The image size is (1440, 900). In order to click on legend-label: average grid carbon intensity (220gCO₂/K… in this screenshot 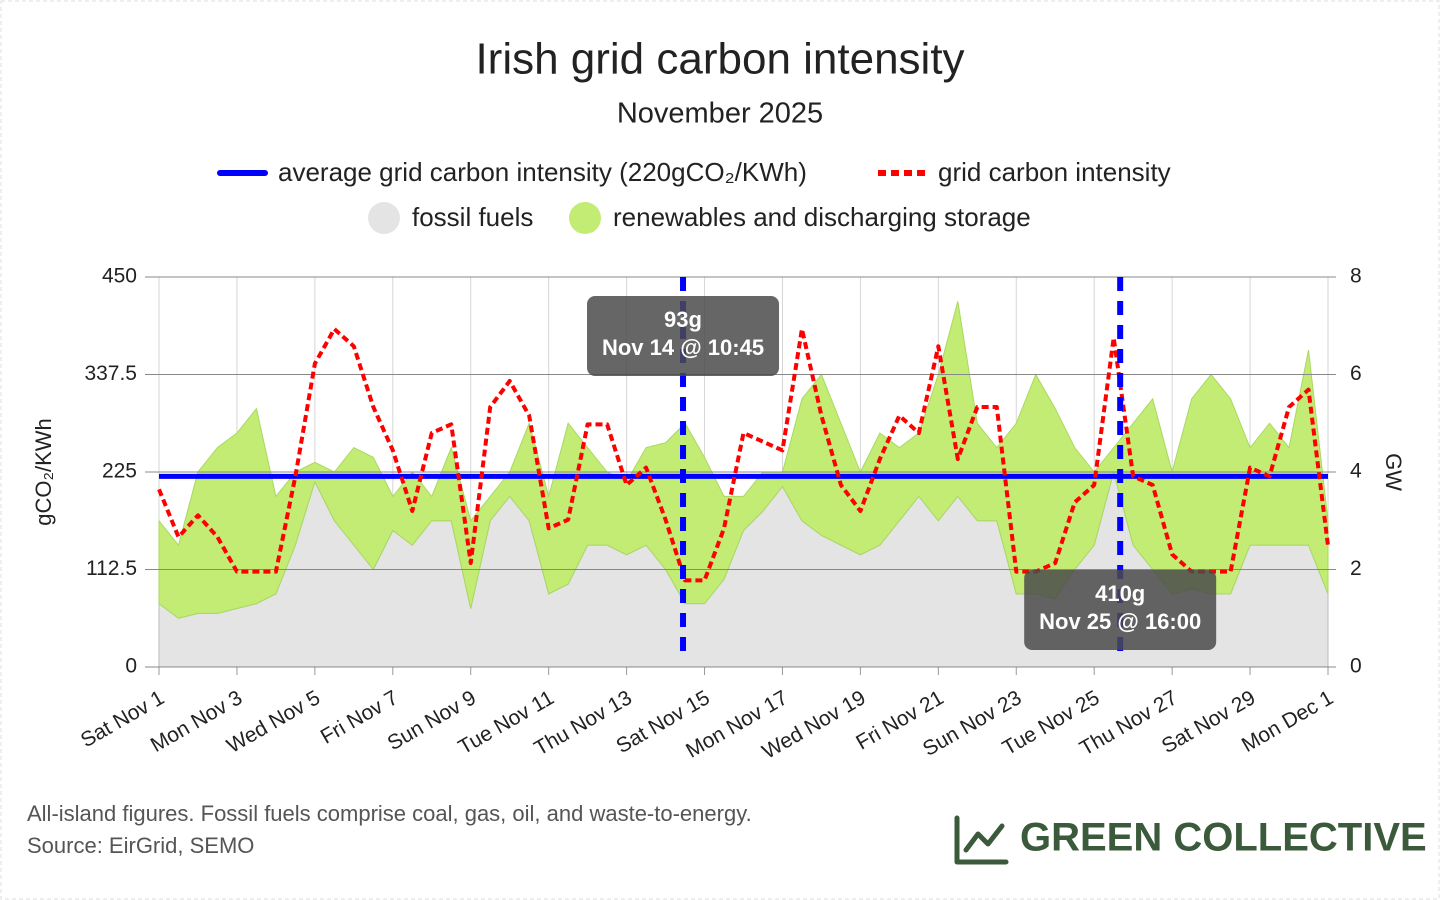, I will do `click(542, 172)`.